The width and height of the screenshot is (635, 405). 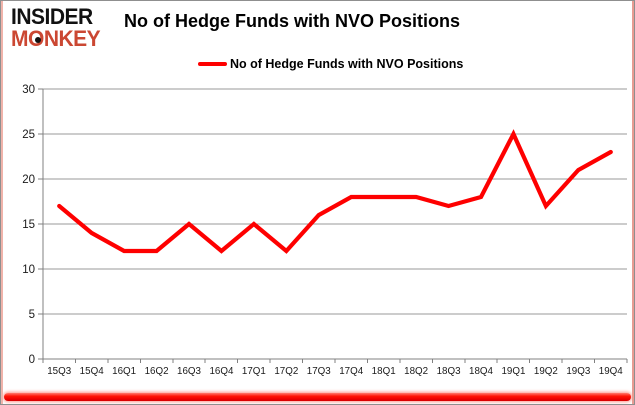 What do you see at coordinates (28, 90) in the screenshot?
I see `y-tick-label: 30` at bounding box center [28, 90].